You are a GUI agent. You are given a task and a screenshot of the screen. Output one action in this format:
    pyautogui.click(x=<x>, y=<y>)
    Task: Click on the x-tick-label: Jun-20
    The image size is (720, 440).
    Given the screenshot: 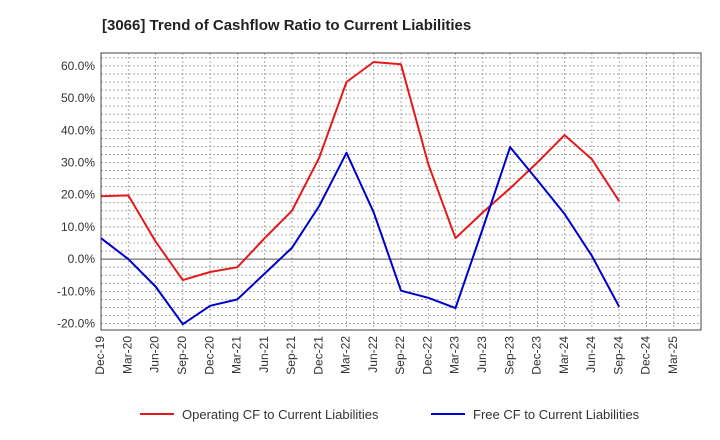 What is the action you would take?
    pyautogui.click(x=155, y=354)
    